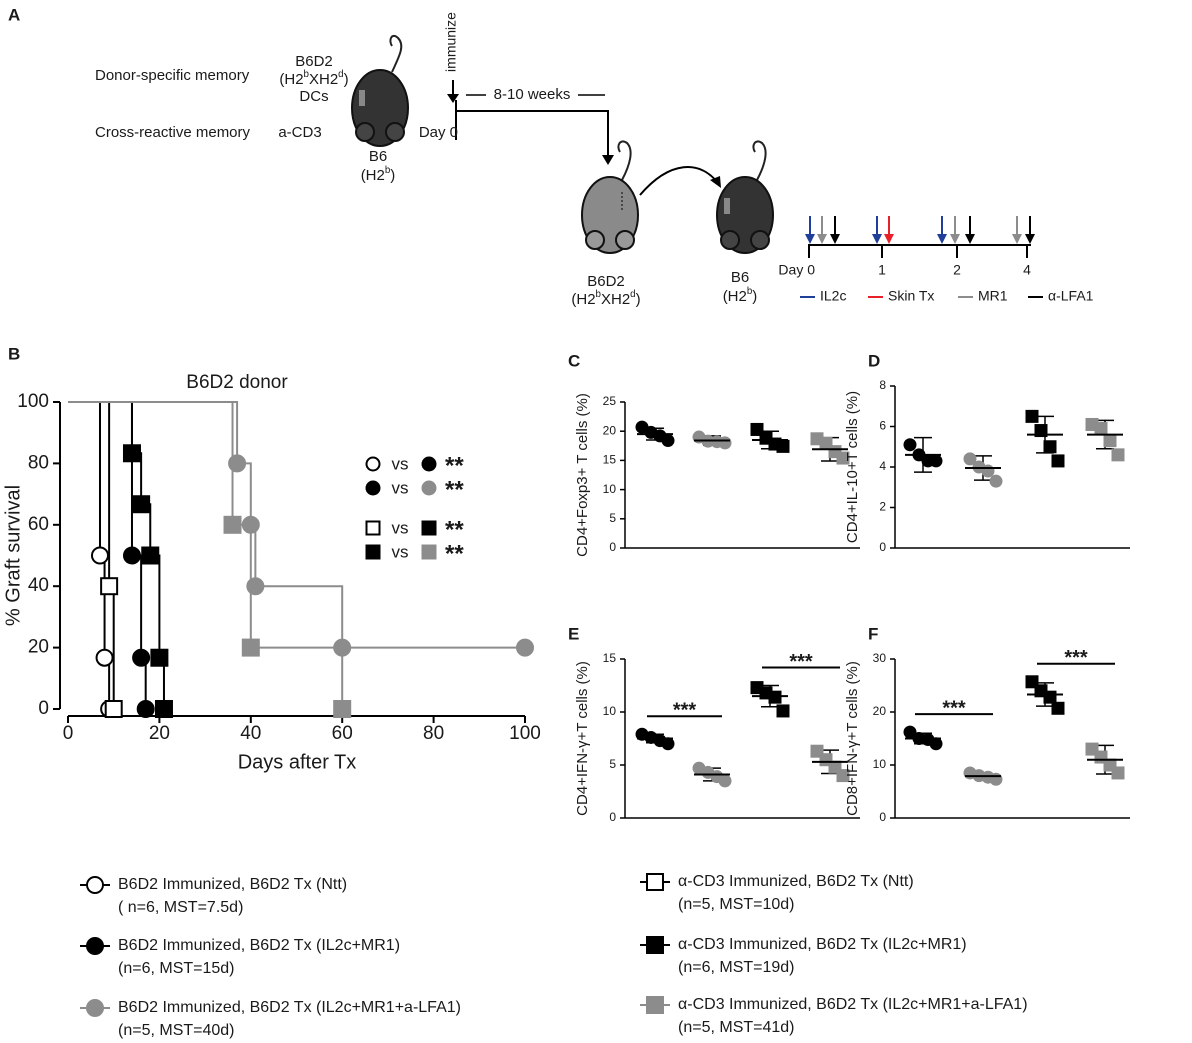 Image resolution: width=1192 pixels, height=1043 pixels. What do you see at coordinates (13, 555) in the screenshot?
I see `y-axis-label: % Graft survival` at bounding box center [13, 555].